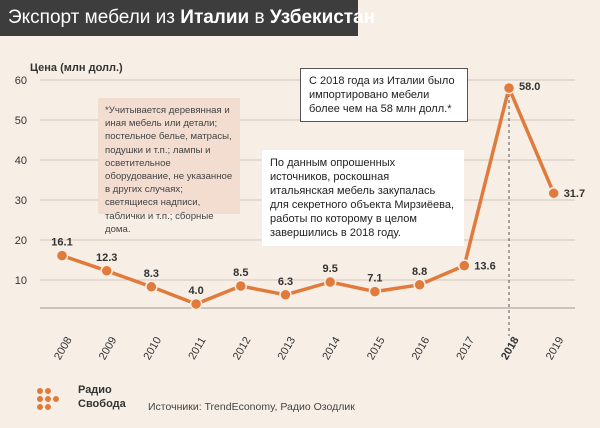  I want to click on radio-svoboda-logo: Радио Свобода, so click(78, 399).